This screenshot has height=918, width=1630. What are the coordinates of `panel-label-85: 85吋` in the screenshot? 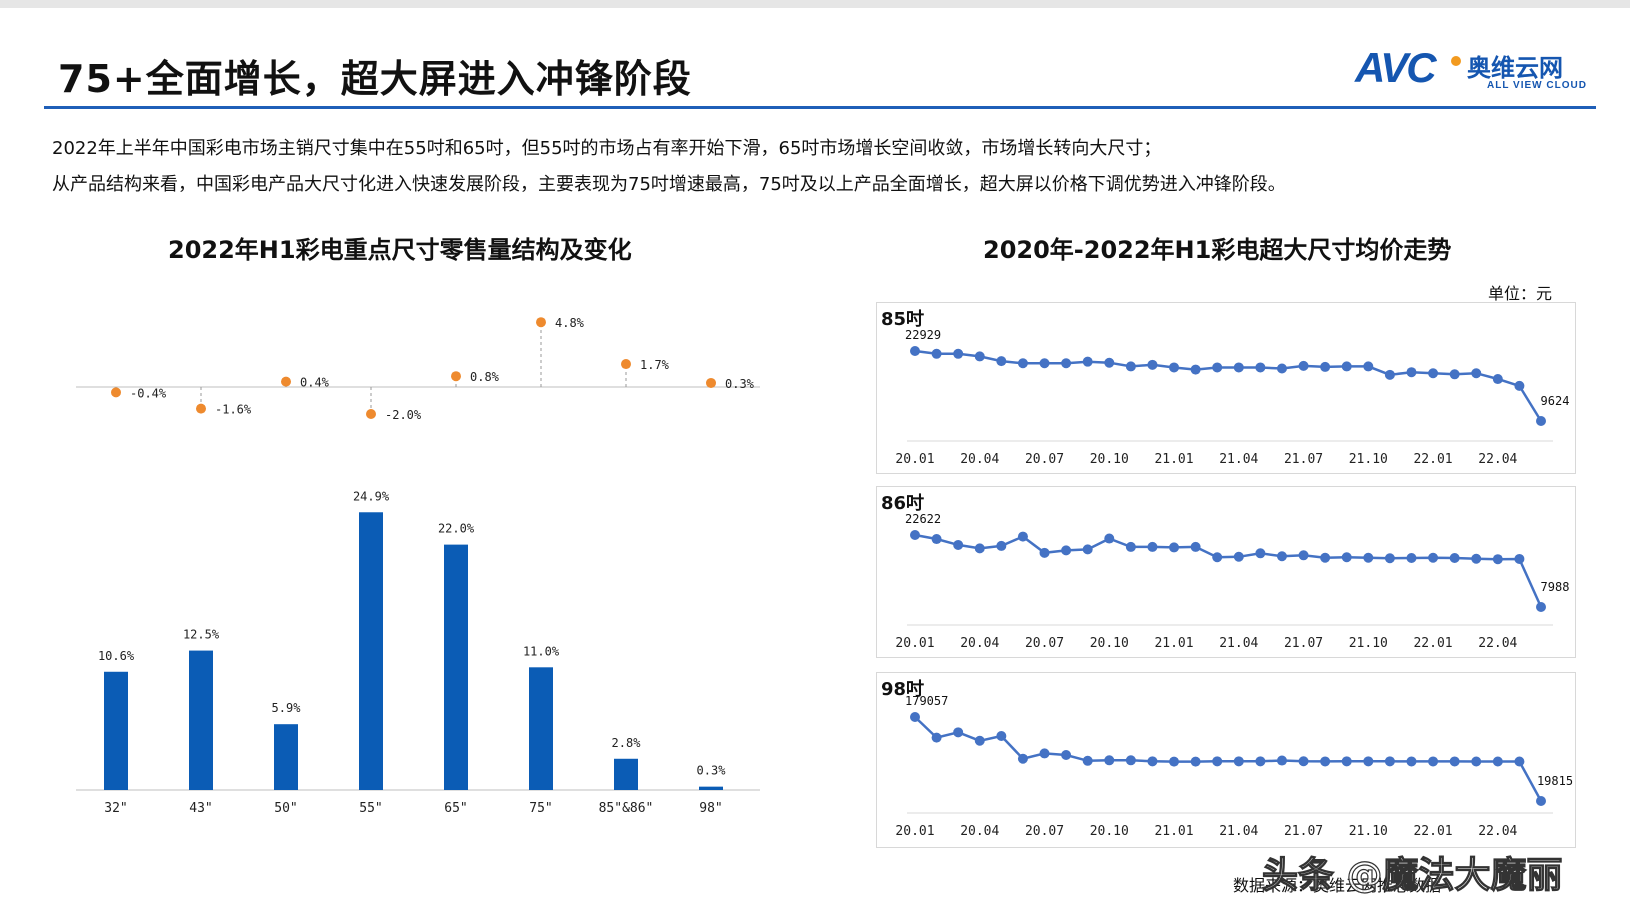 It's located at (903, 319).